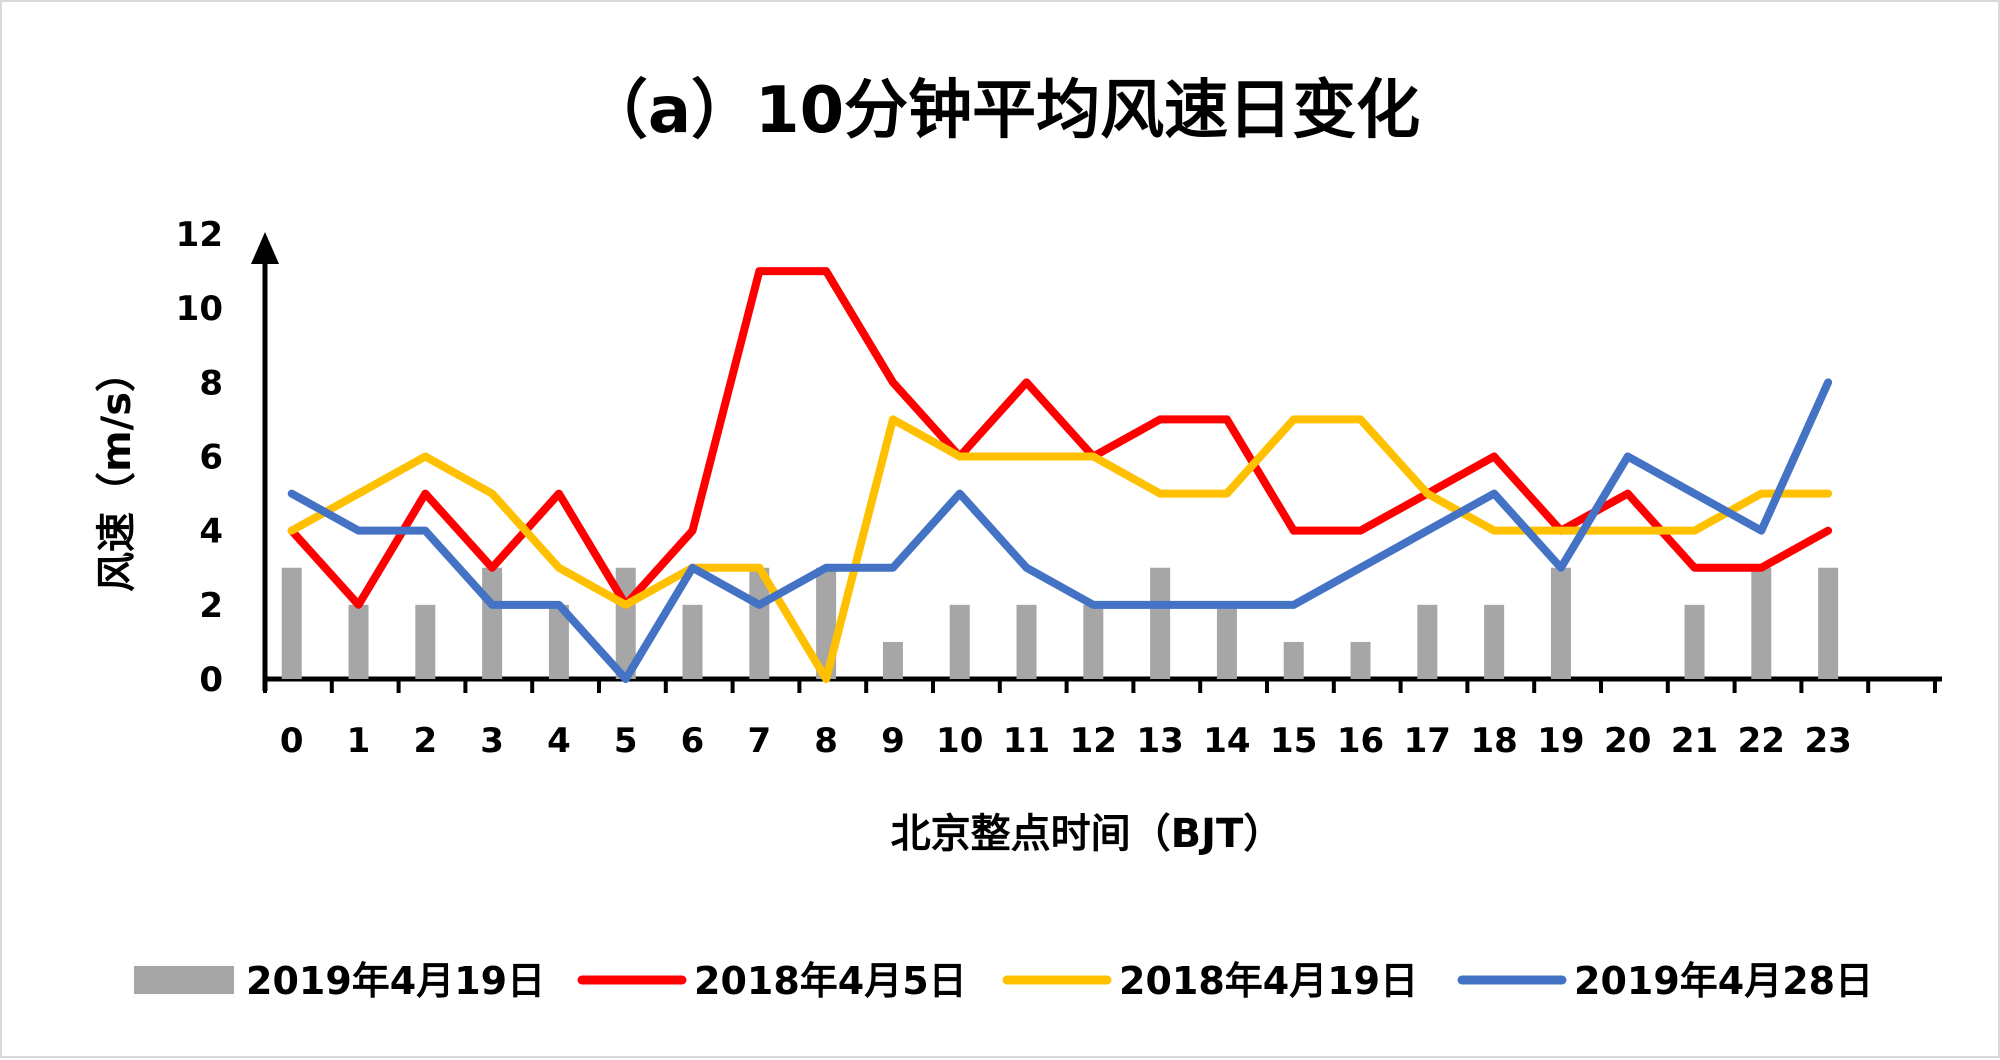 The height and width of the screenshot is (1060, 2000). I want to click on x-tick-label: 23, so click(1827, 741).